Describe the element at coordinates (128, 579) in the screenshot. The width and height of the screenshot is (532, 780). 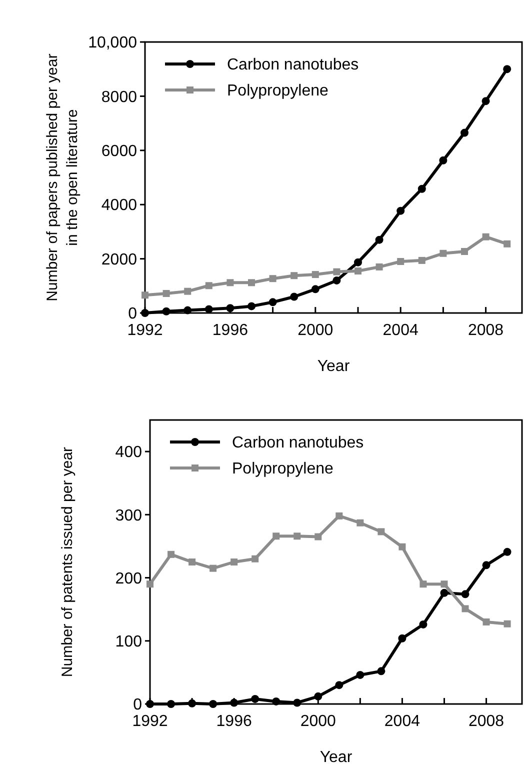
I see `y-tick-label: 200` at that location.